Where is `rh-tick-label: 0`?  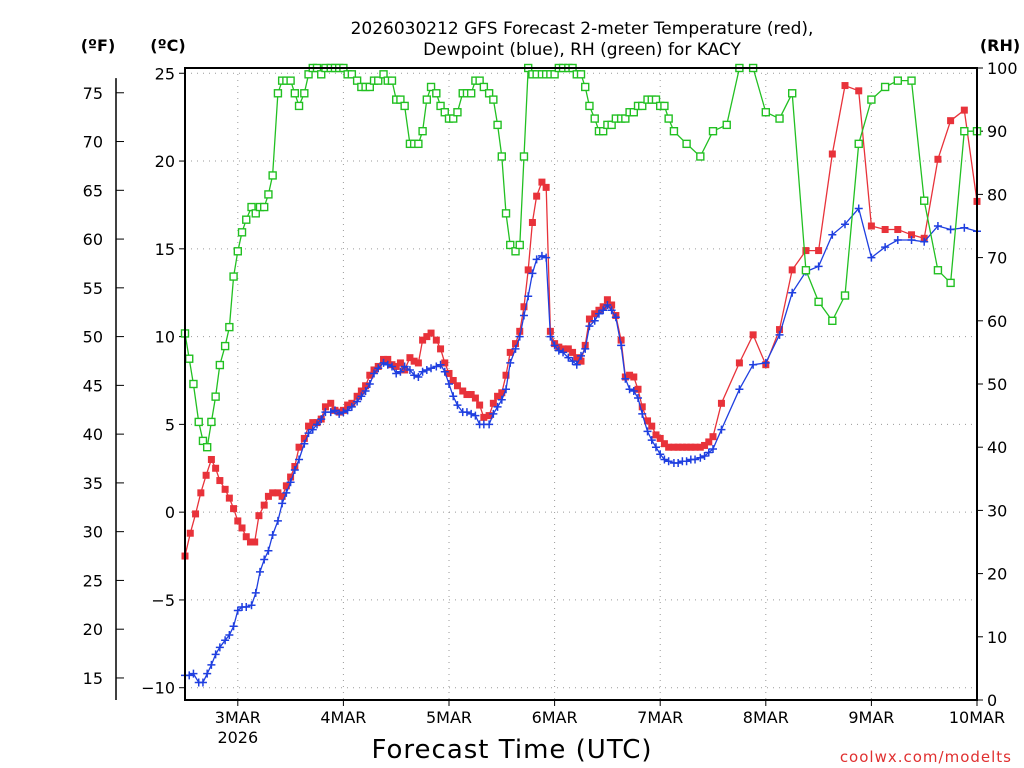 rh-tick-label: 0 is located at coordinates (992, 700).